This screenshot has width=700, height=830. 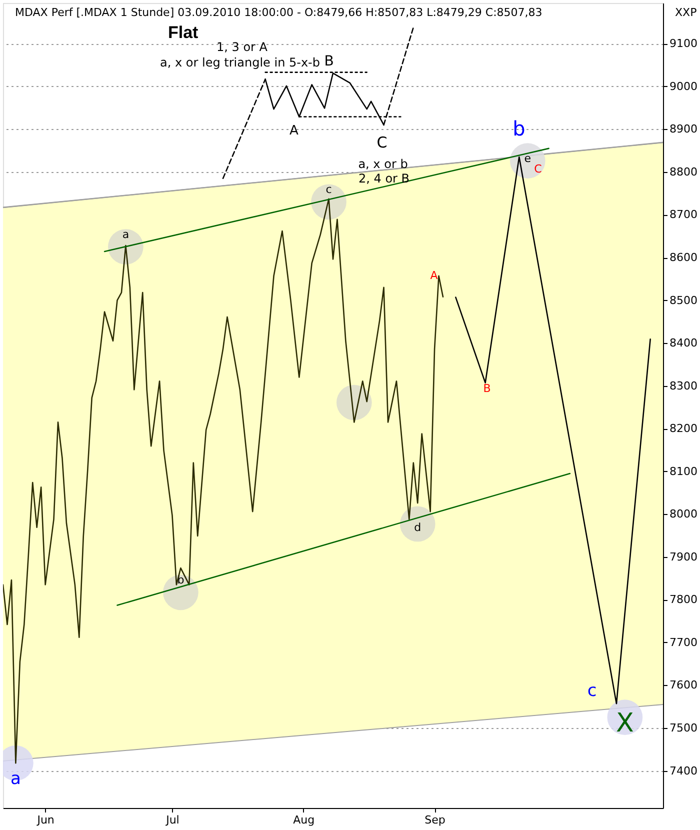 What do you see at coordinates (684, 300) in the screenshot?
I see `y-tick-label: 8500` at bounding box center [684, 300].